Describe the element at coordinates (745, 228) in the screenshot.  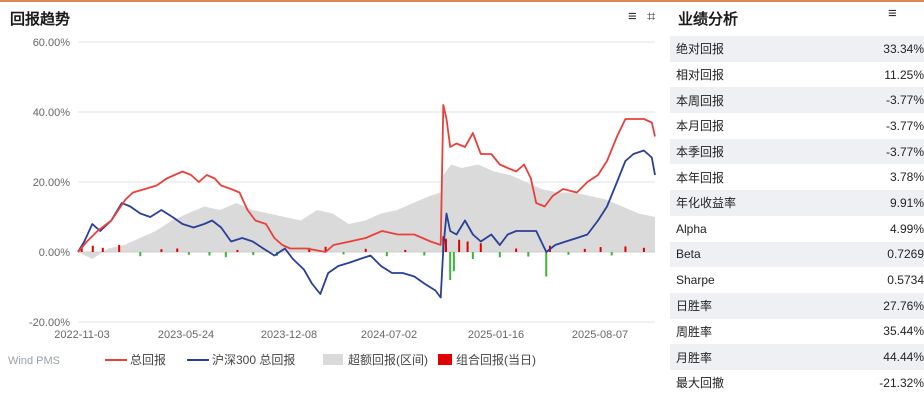
I see `metric-label: Alpha` at that location.